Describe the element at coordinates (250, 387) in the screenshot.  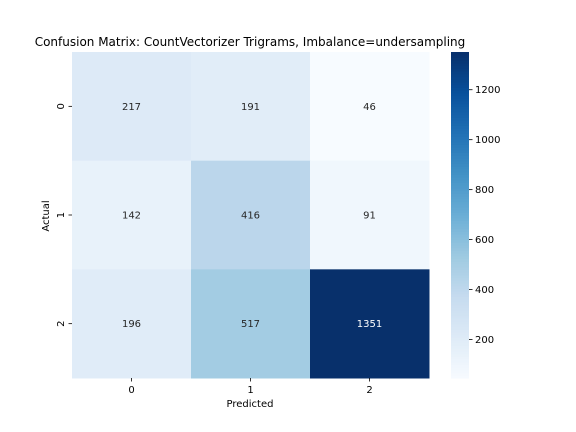
I see `x-axis-ticks: 0 1 2` at that location.